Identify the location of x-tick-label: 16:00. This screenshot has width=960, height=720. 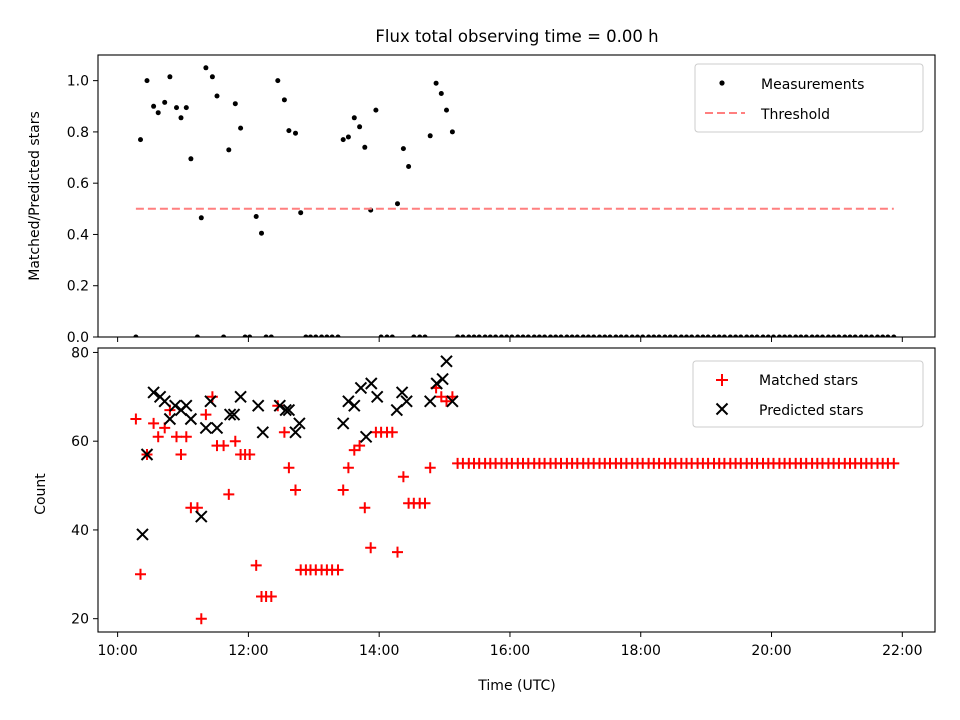
(510, 651).